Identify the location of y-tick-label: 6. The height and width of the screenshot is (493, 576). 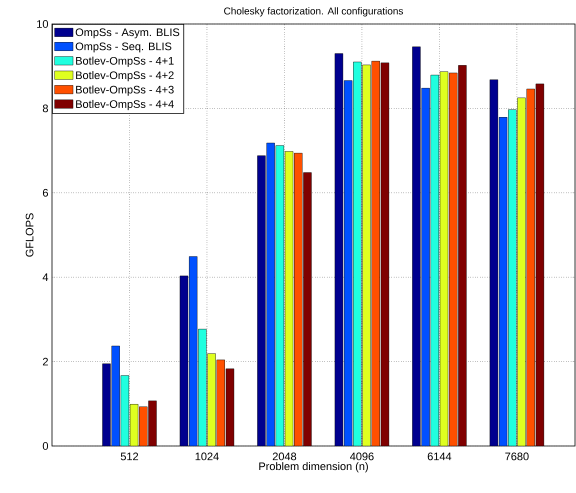
(45, 192).